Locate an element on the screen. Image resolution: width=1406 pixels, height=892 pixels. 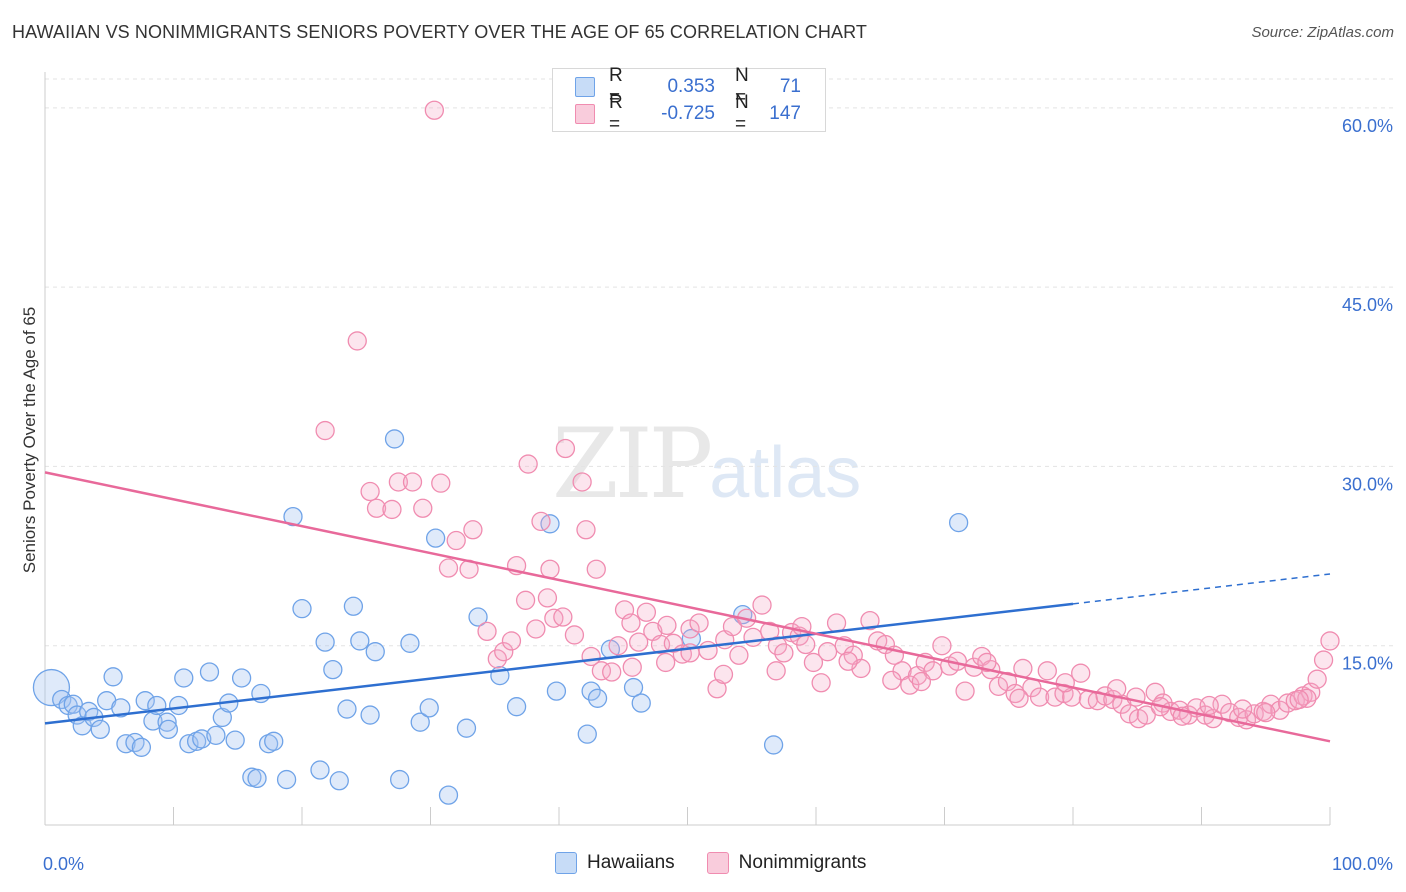
hawaiians-trendline is located at coordinates (559, 663).